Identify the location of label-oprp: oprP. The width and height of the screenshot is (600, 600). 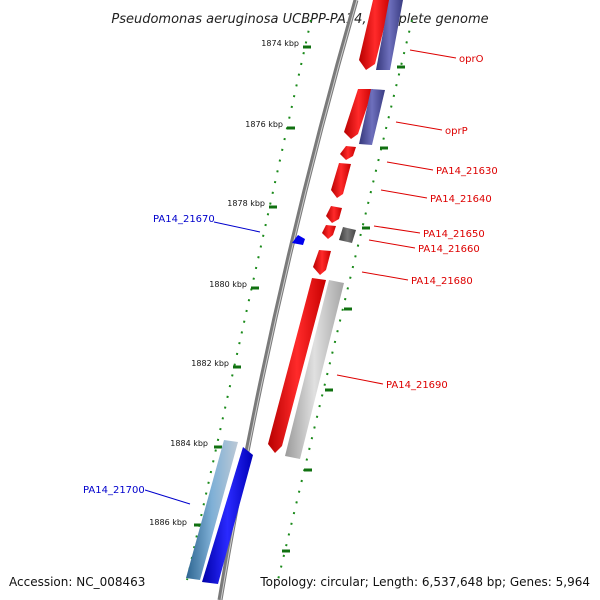
(456, 131).